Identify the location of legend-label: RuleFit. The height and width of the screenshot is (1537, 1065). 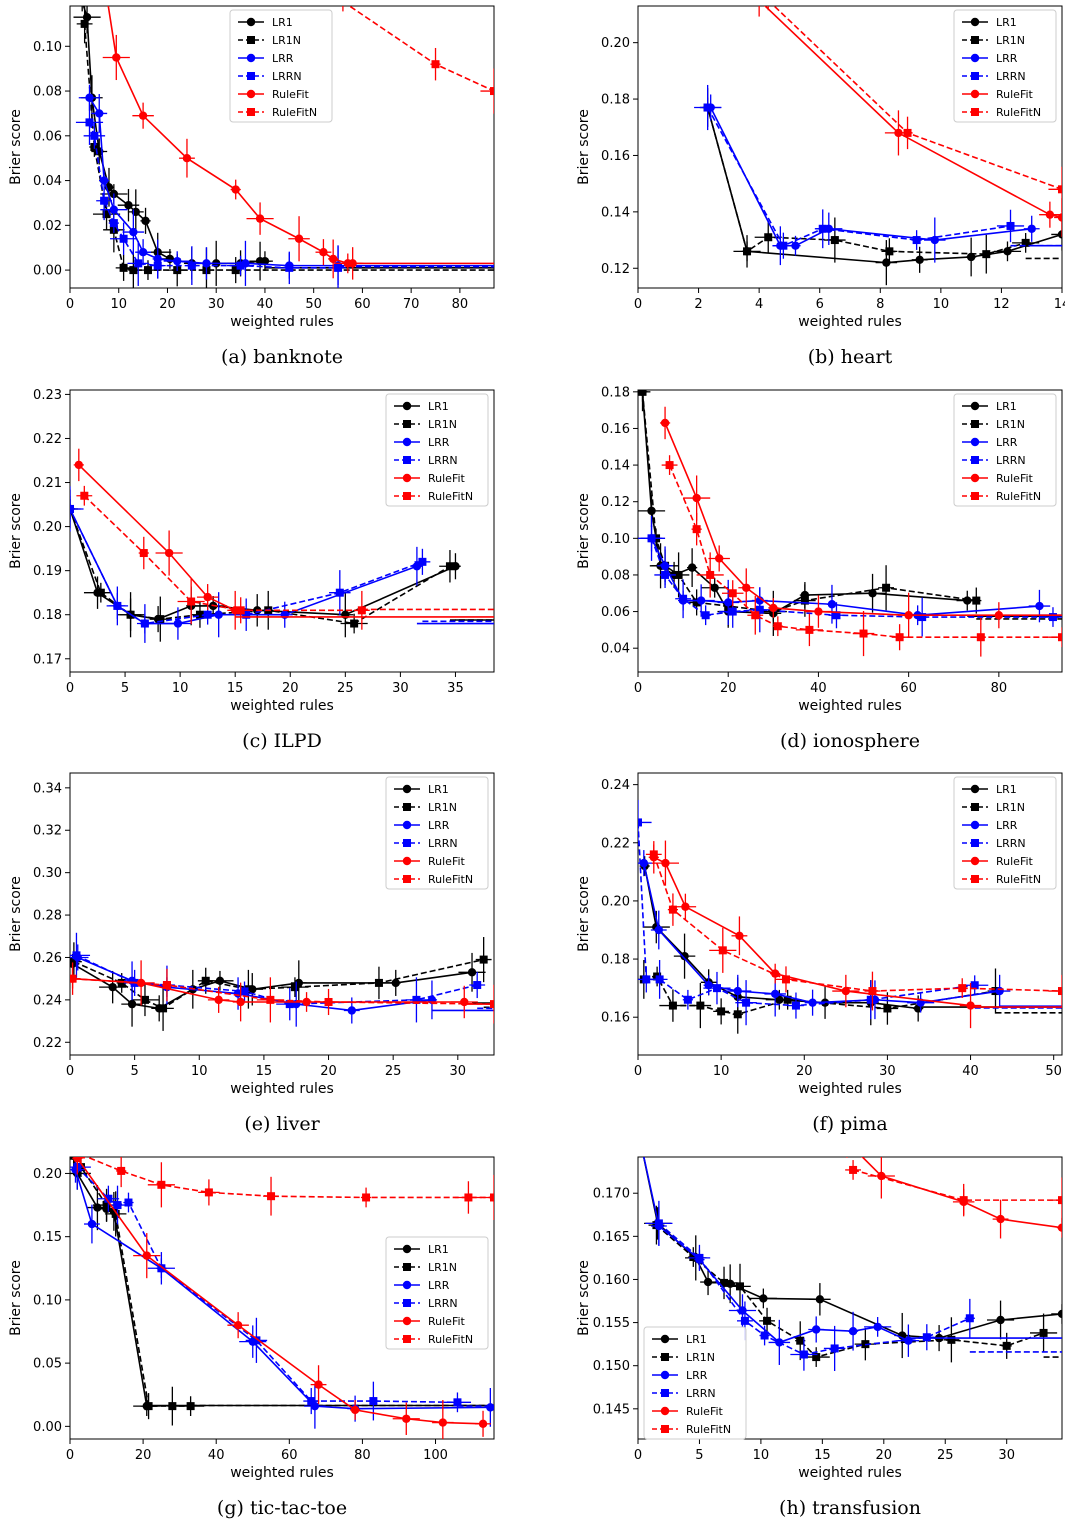
(447, 478).